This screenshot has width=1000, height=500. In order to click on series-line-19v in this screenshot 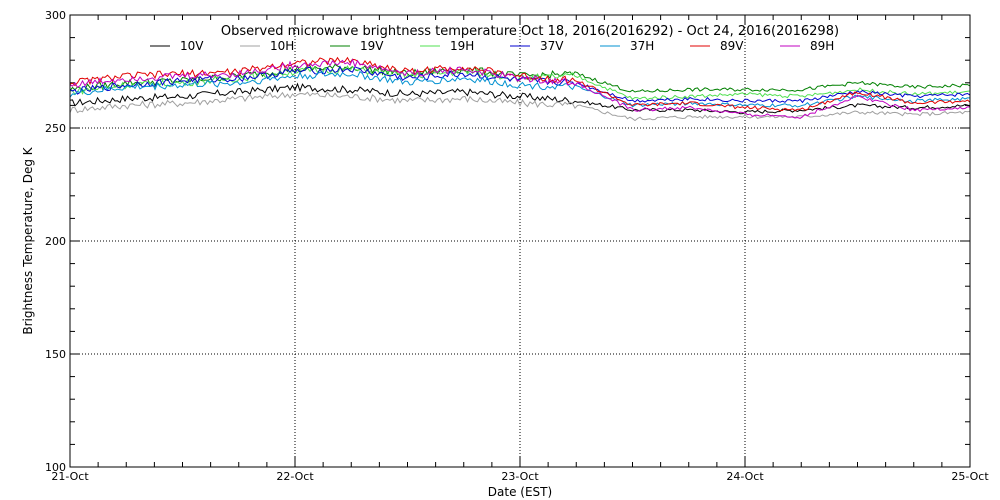, I will do `click(520, 78)`.